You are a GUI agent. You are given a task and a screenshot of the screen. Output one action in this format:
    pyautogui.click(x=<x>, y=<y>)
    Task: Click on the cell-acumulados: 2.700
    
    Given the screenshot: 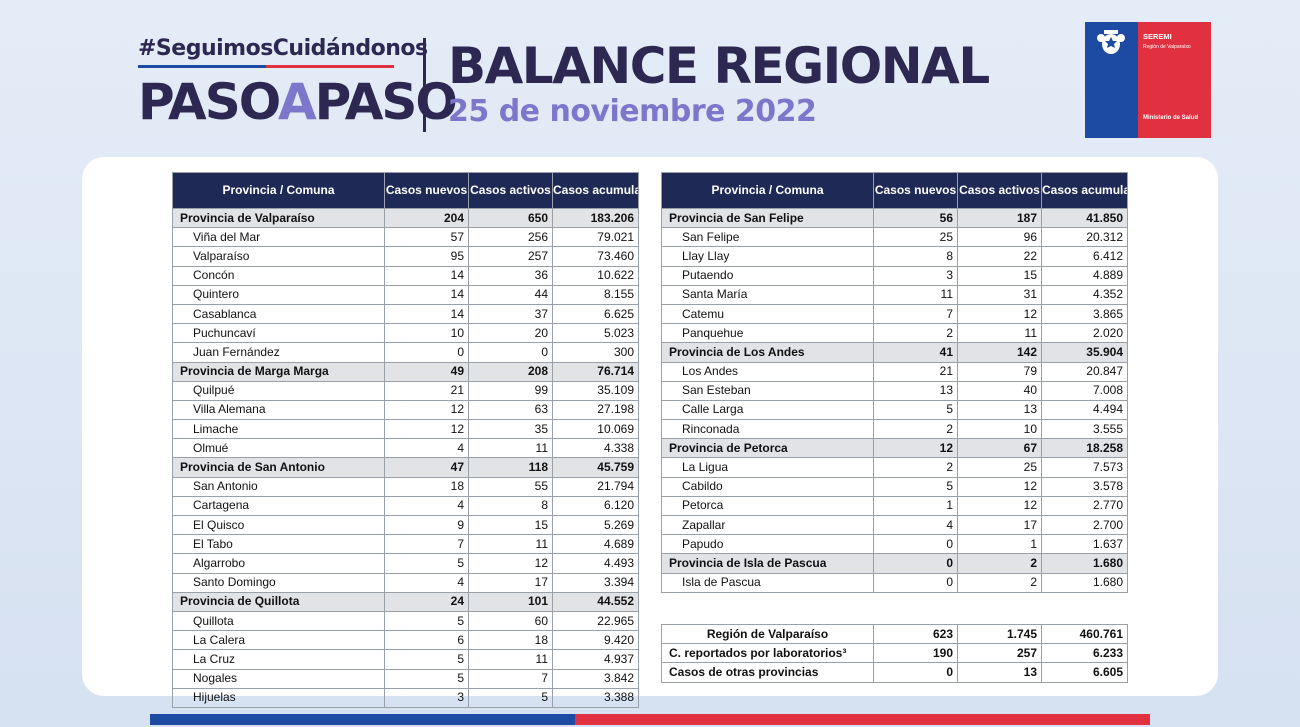 What is the action you would take?
    pyautogui.click(x=1084, y=525)
    